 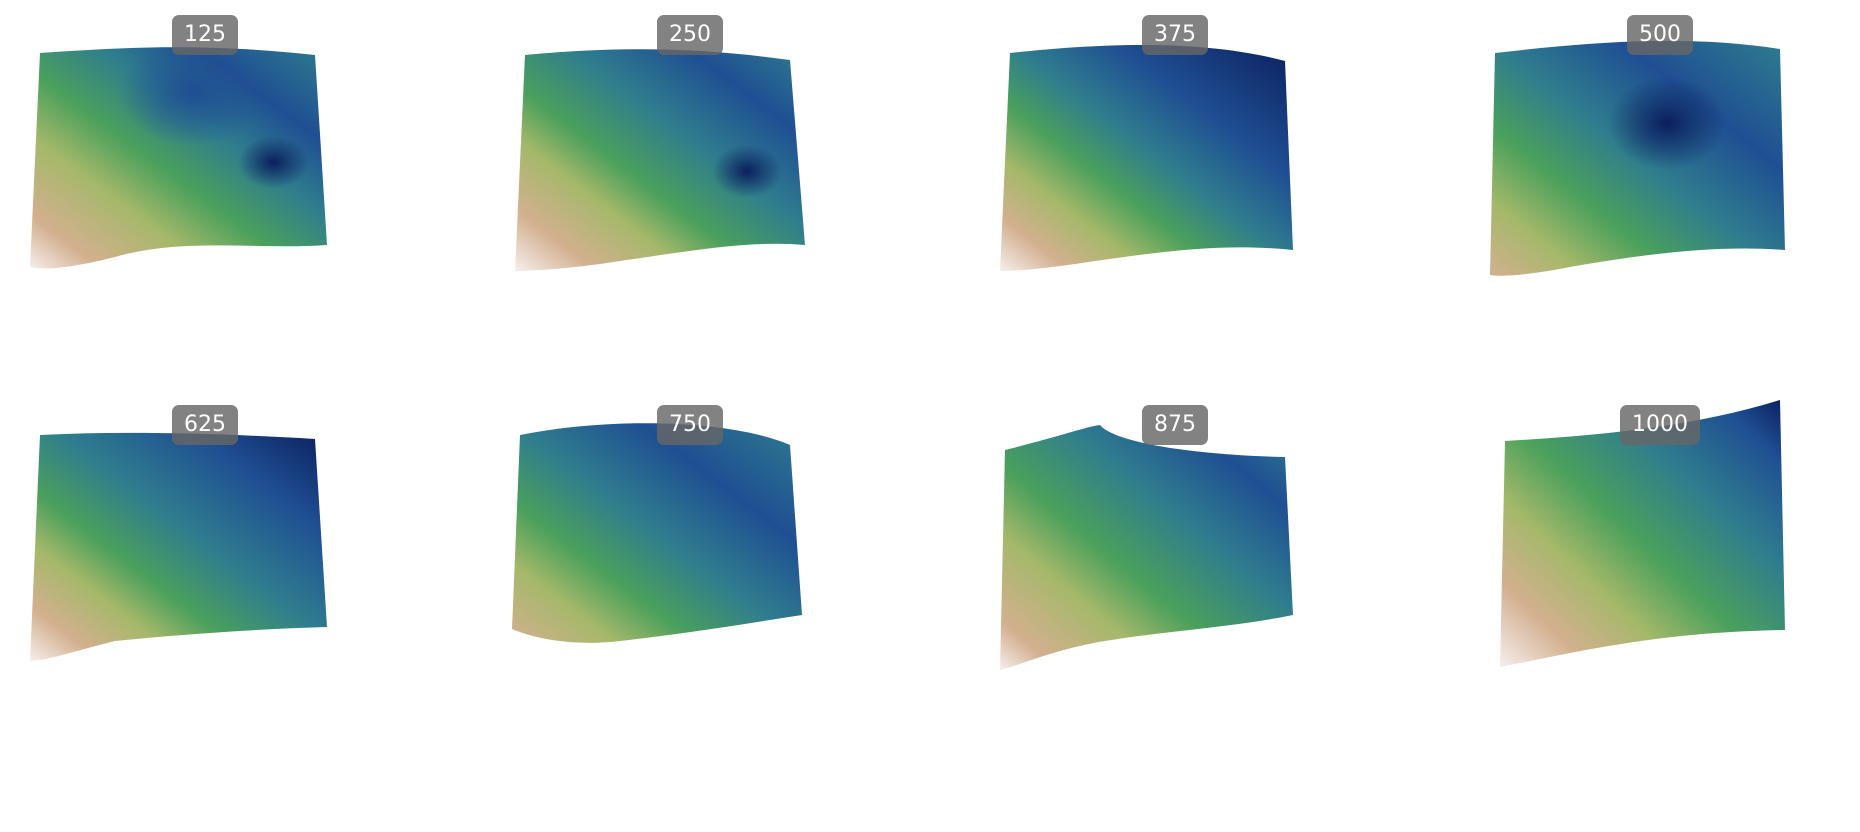 I want to click on step-label: 875, so click(x=1175, y=425).